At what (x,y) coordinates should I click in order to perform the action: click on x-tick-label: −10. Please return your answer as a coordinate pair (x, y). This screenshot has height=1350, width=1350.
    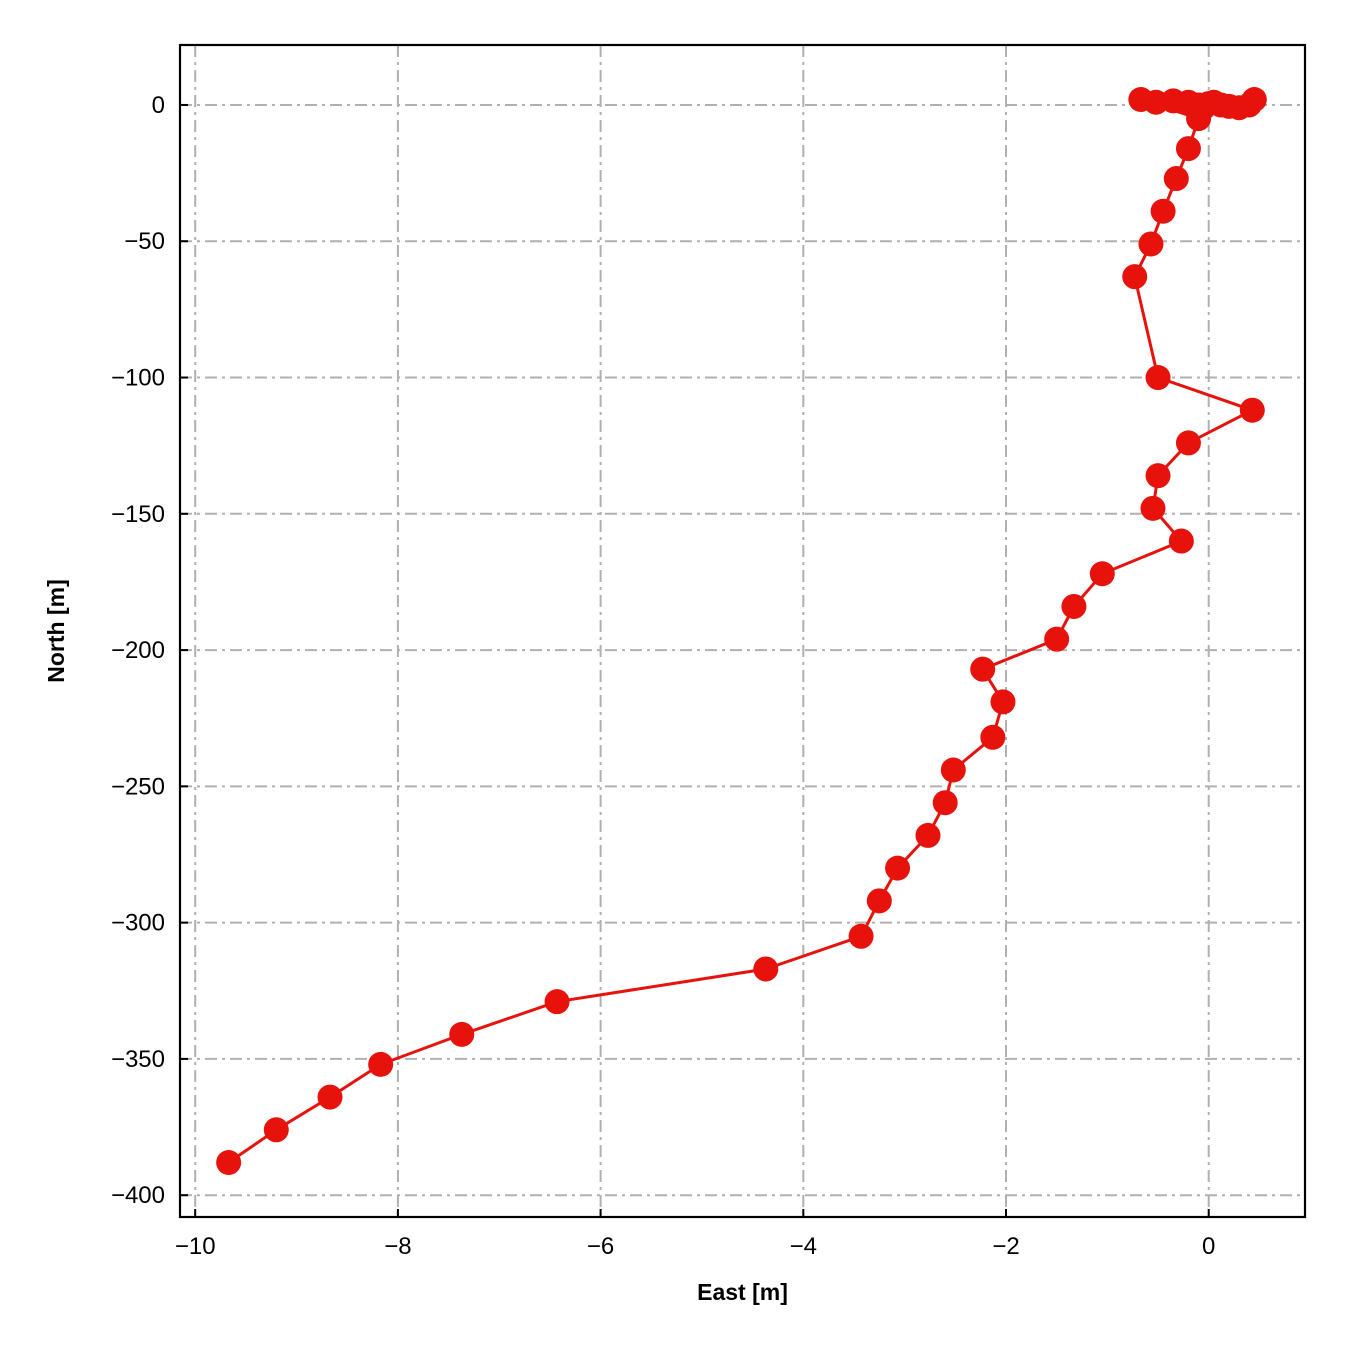
    Looking at the image, I should click on (195, 1246).